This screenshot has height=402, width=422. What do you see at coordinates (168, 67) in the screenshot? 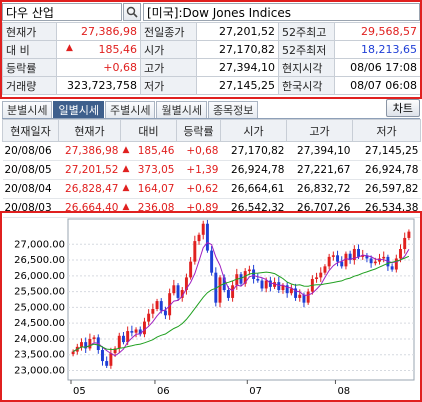
I see `summary-label: 고가` at bounding box center [168, 67].